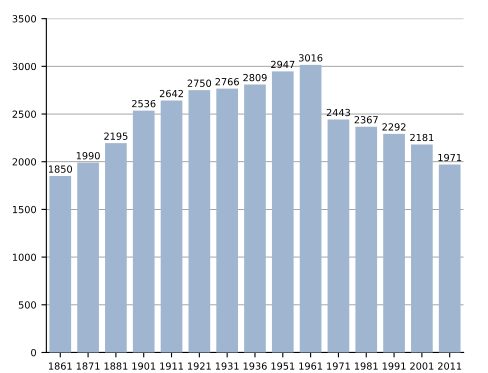 The width and height of the screenshot is (488, 373). Describe the element at coordinates (200, 83) in the screenshot. I see `data-label: 2750` at that location.